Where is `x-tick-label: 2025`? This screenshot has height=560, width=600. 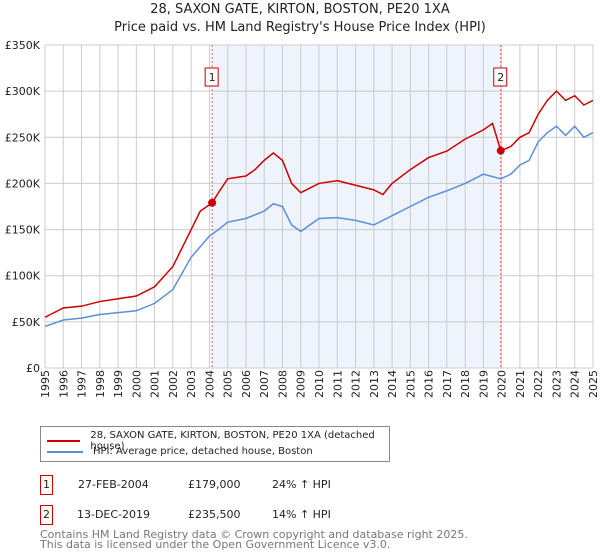
x-tick-label: 2025 is located at coordinates (593, 384).